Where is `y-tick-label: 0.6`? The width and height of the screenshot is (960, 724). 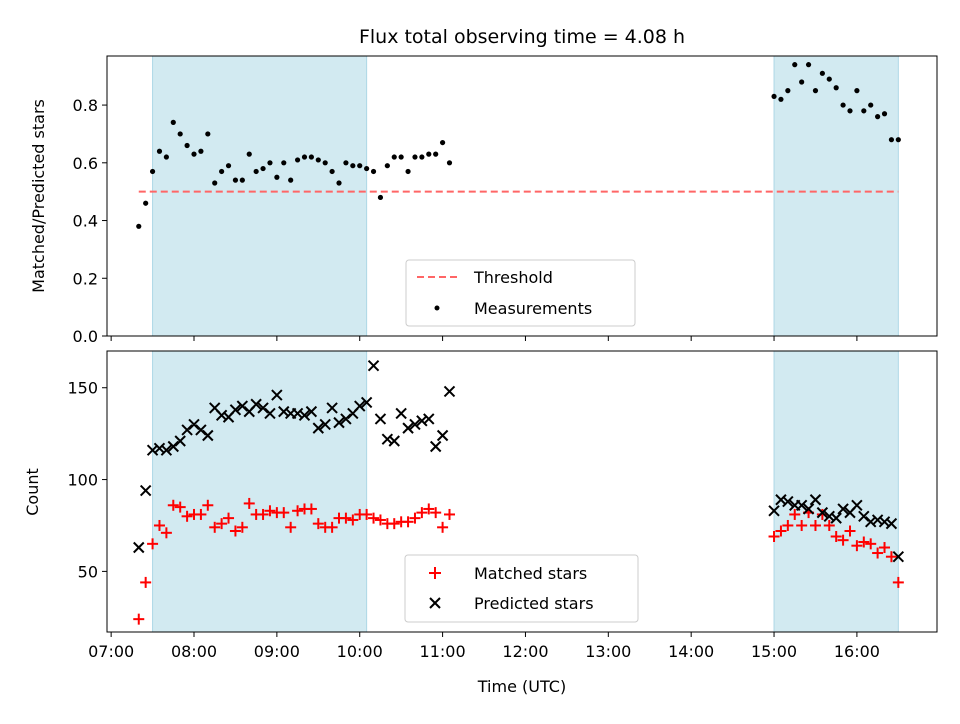
y-tick-label: 0.6 is located at coordinates (85, 163).